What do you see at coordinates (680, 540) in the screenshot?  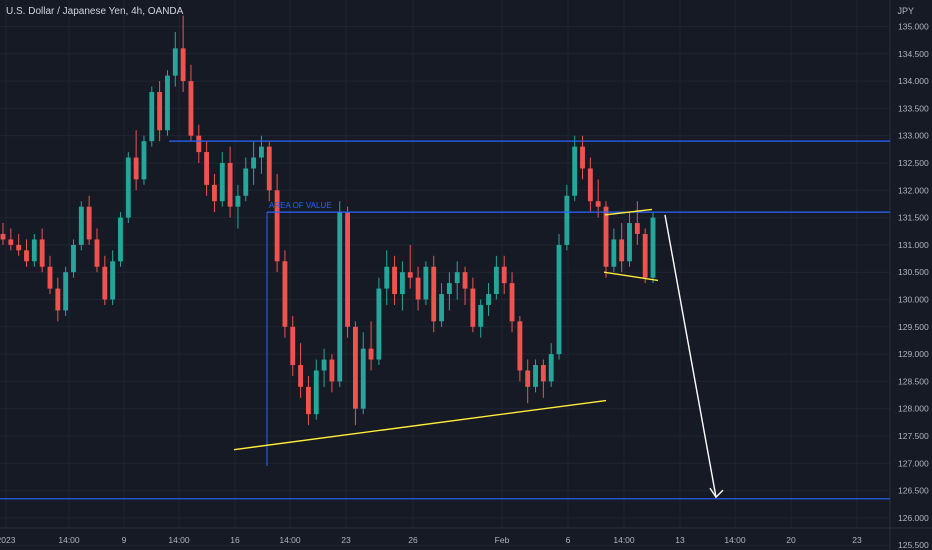 I see `x-tick-label: 13` at bounding box center [680, 540].